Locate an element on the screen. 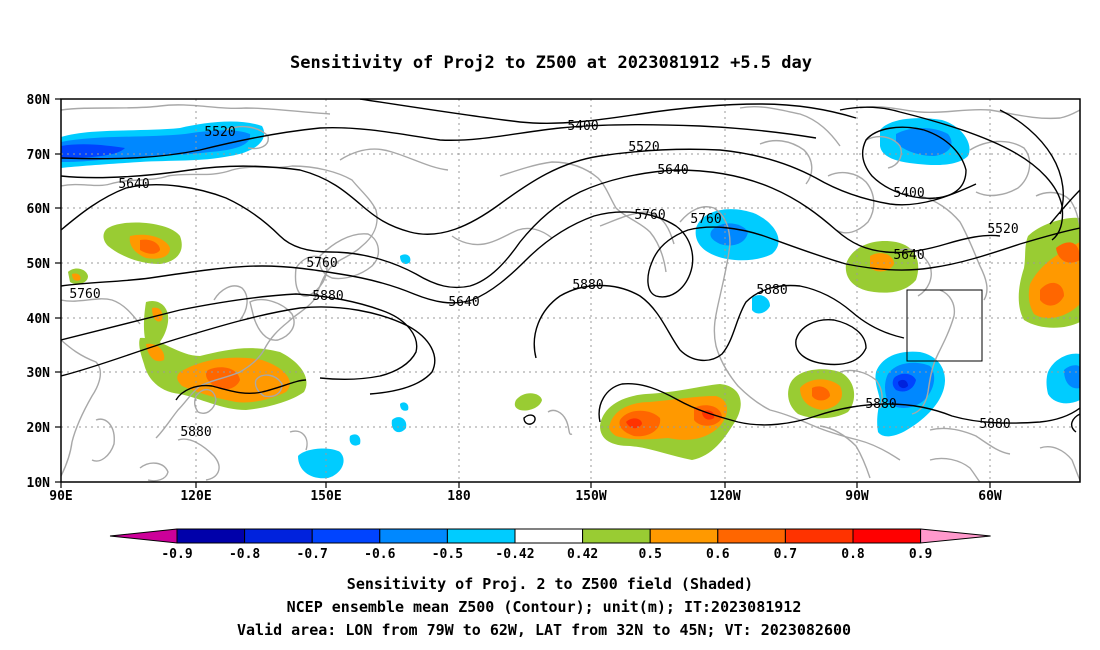  colorbar-label: -0.8 is located at coordinates (244, 554).